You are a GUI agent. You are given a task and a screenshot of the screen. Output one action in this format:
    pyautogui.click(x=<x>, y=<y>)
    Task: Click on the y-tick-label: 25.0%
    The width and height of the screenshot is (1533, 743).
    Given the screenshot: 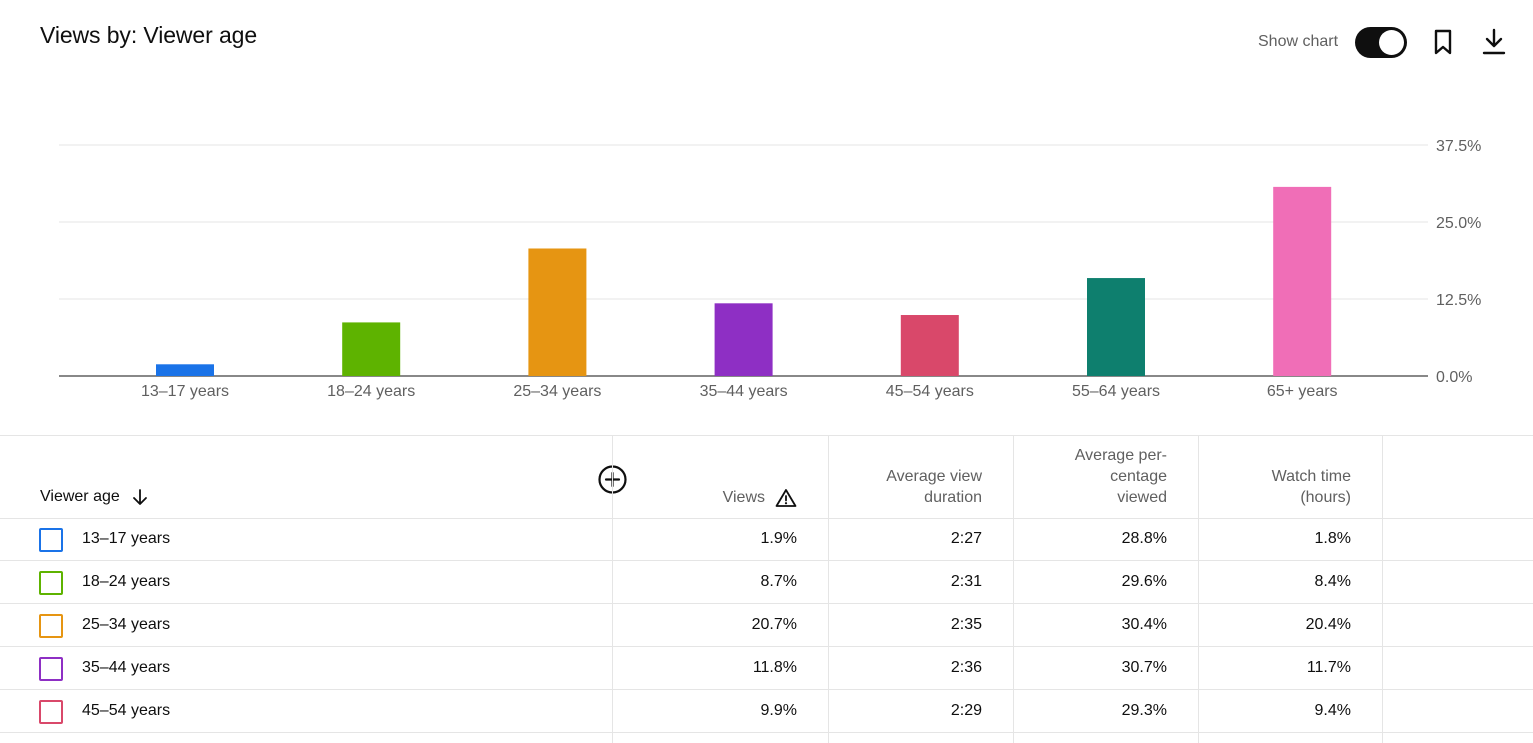 What is the action you would take?
    pyautogui.click(x=1458, y=223)
    